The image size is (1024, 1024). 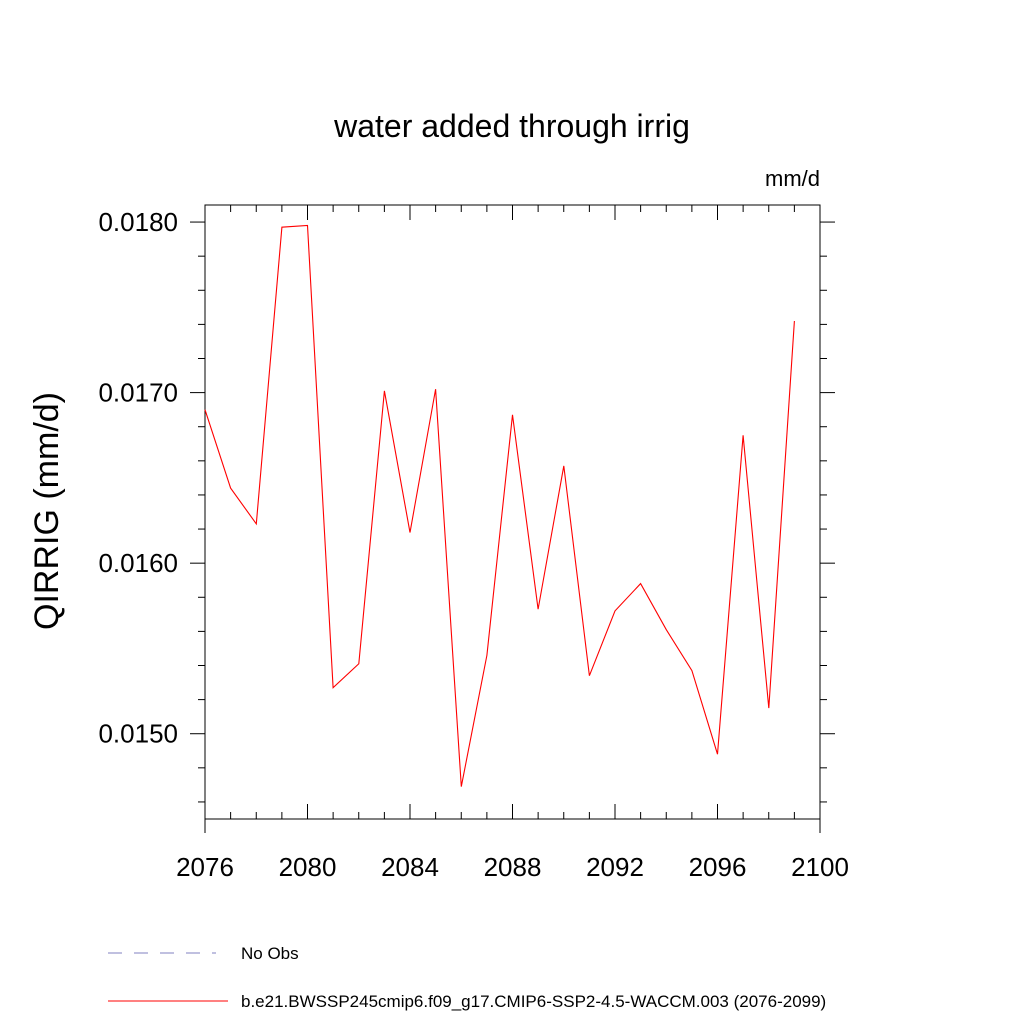 What do you see at coordinates (792, 178) in the screenshot?
I see `units-label: mm/d` at bounding box center [792, 178].